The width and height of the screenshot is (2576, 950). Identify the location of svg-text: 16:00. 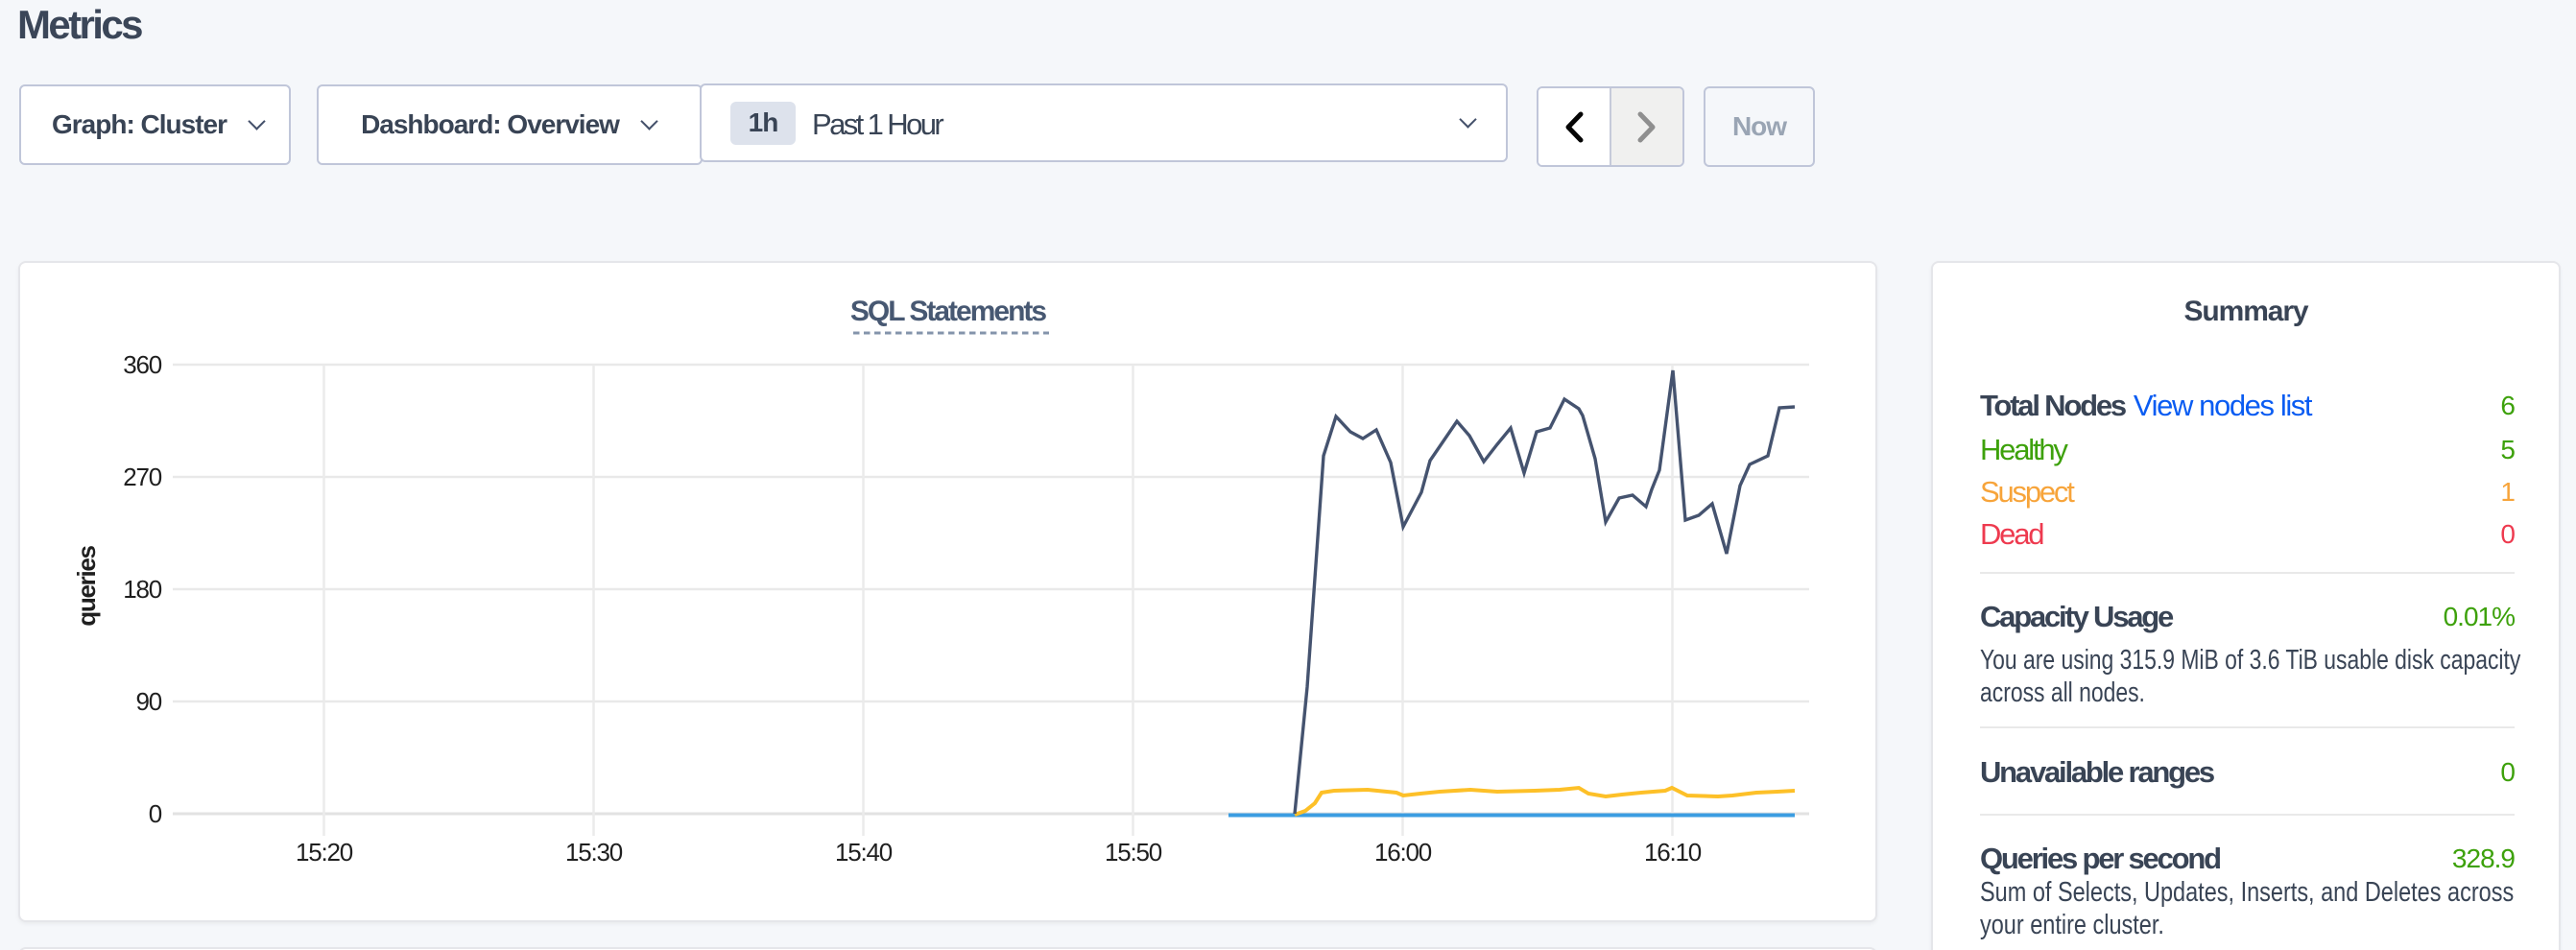
(1403, 852).